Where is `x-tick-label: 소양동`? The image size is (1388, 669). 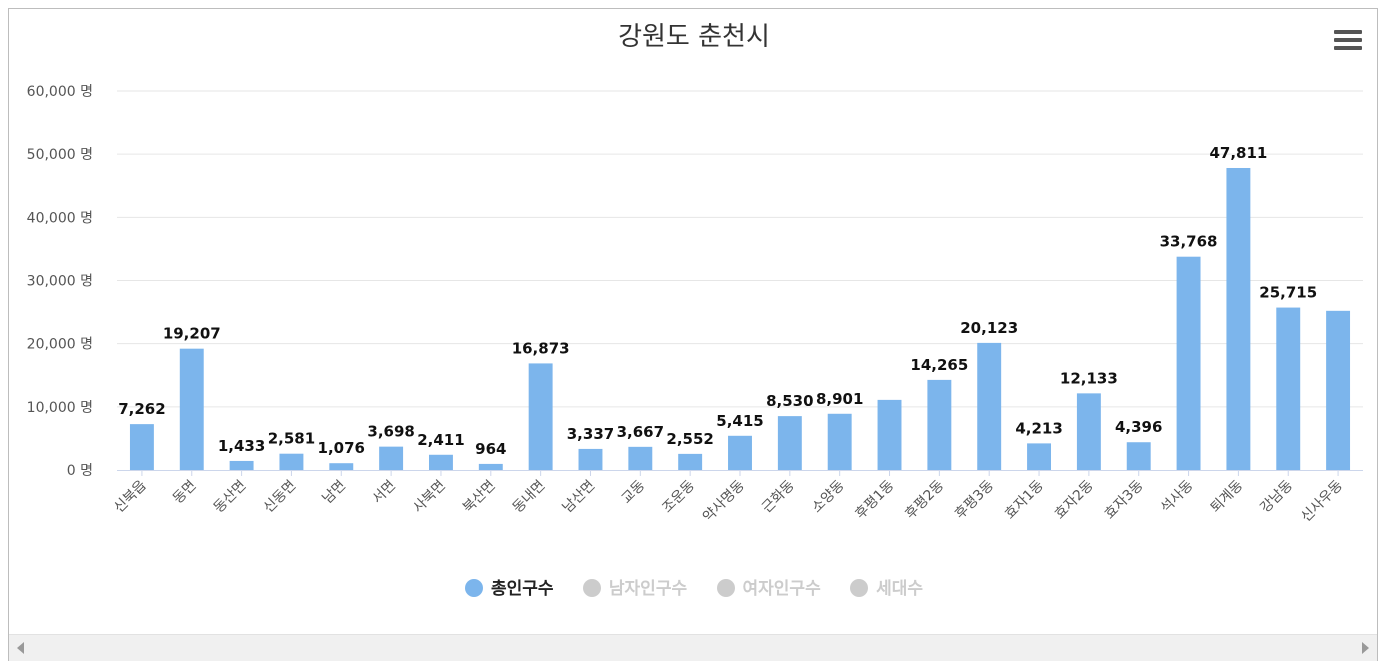
x-tick-label: 소양동 is located at coordinates (828, 496).